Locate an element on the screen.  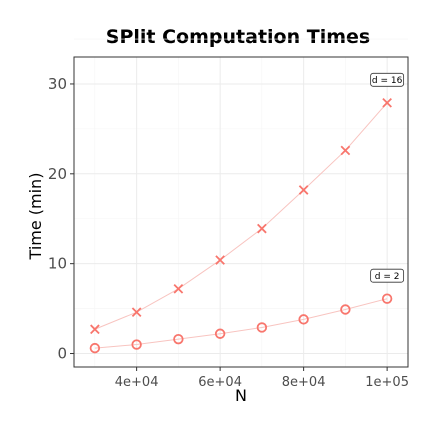
y-axis: 0 10 20 30 is located at coordinates (61, 219).